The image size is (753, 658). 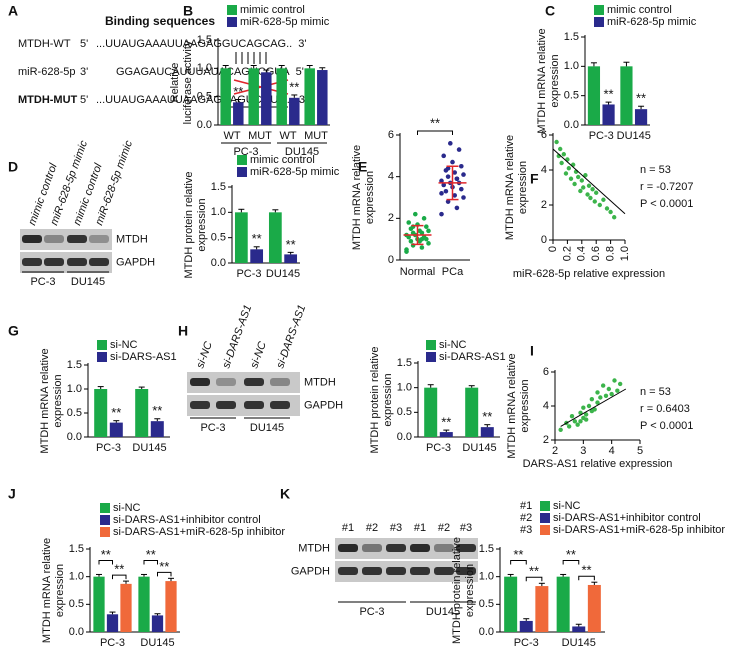 What do you see at coordinates (625, 253) in the screenshot?
I see `x-tick-label: 1.0` at bounding box center [625, 253].